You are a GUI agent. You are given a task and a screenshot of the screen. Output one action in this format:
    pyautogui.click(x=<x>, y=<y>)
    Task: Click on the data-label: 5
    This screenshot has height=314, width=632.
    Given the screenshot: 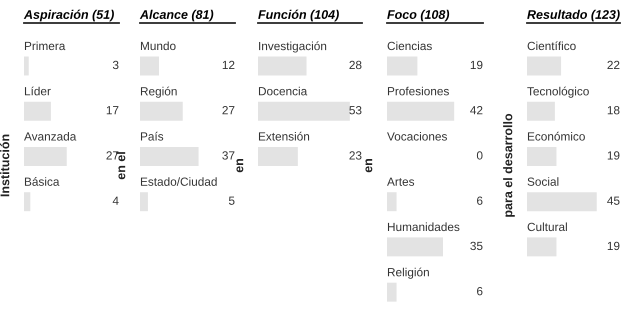 What is the action you would take?
    pyautogui.click(x=231, y=200)
    